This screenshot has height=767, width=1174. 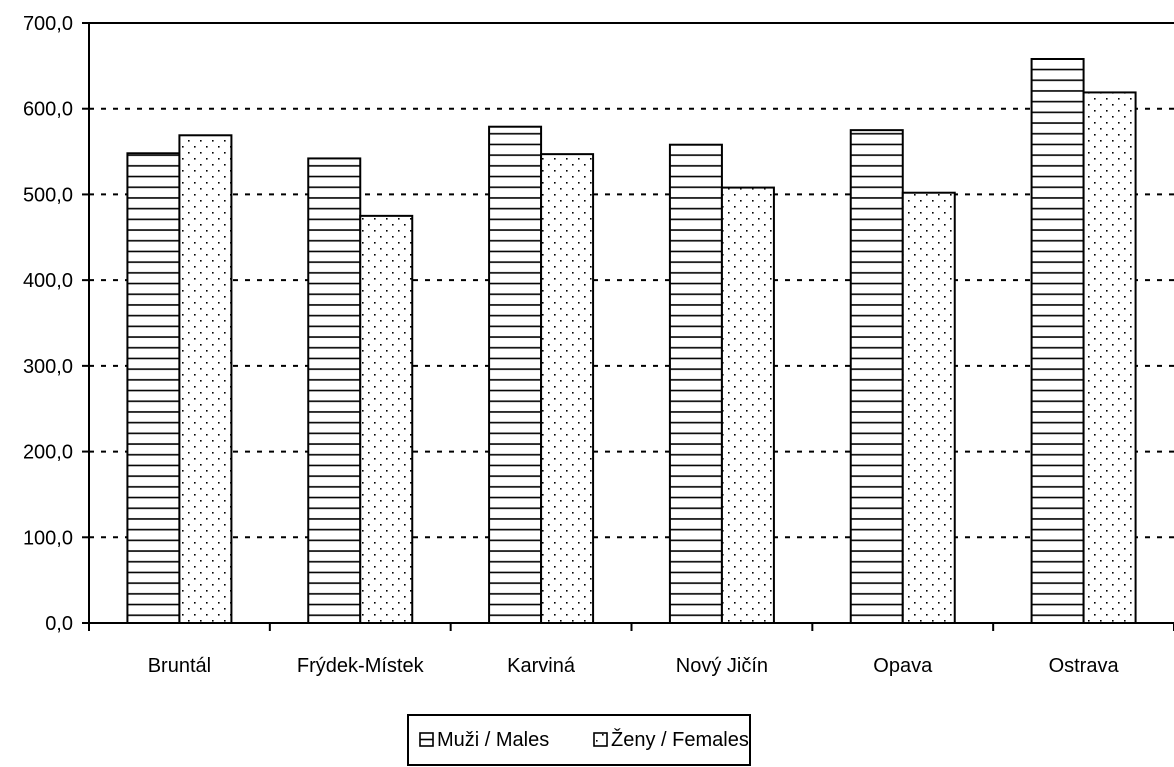 What do you see at coordinates (361, 666) in the screenshot?
I see `x-category-label: Frýdek-Místek` at bounding box center [361, 666].